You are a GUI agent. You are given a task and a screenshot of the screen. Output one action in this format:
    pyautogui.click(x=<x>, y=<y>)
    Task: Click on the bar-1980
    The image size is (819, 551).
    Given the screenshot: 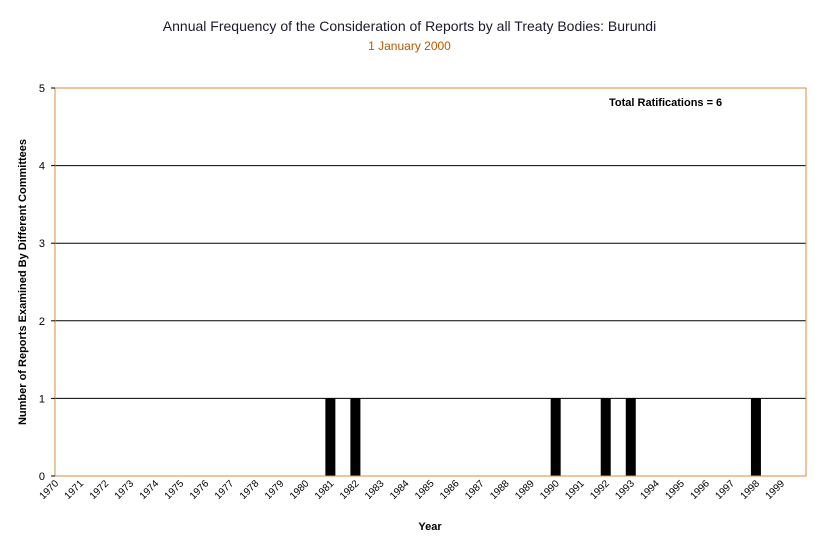 What is the action you would take?
    pyautogui.click(x=330, y=437)
    